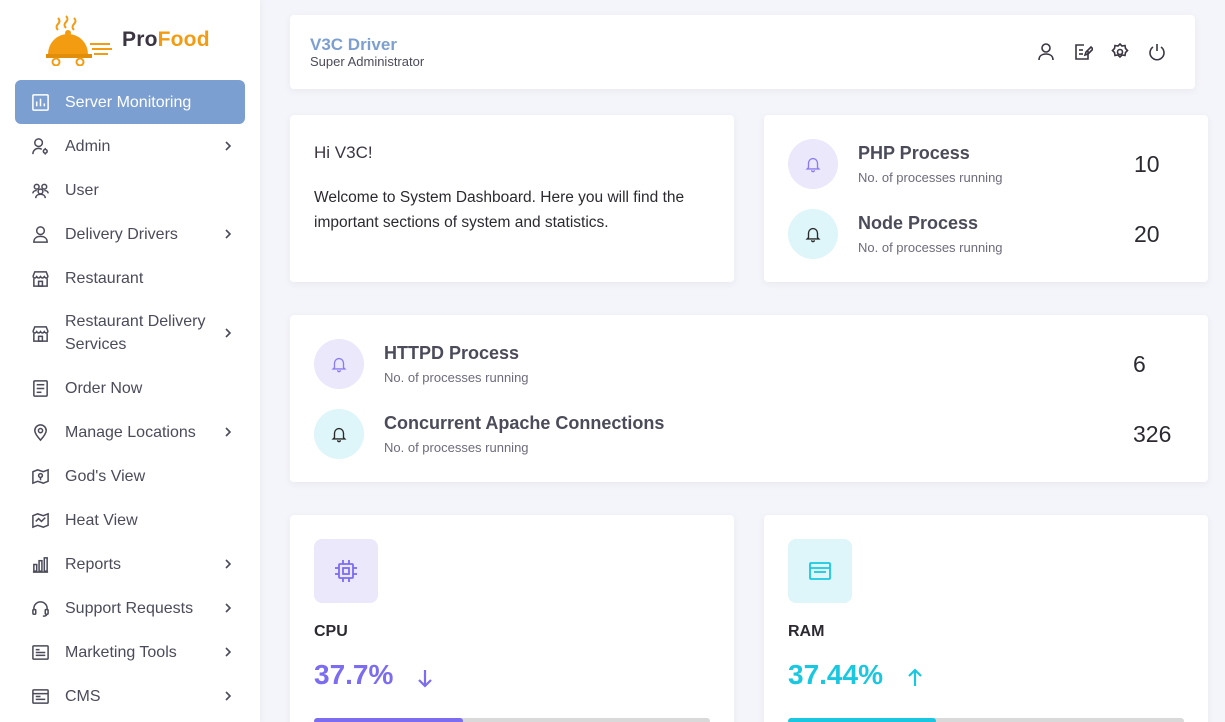 The width and height of the screenshot is (1225, 722). I want to click on sidebar-item-admin: Admin, so click(130, 146).